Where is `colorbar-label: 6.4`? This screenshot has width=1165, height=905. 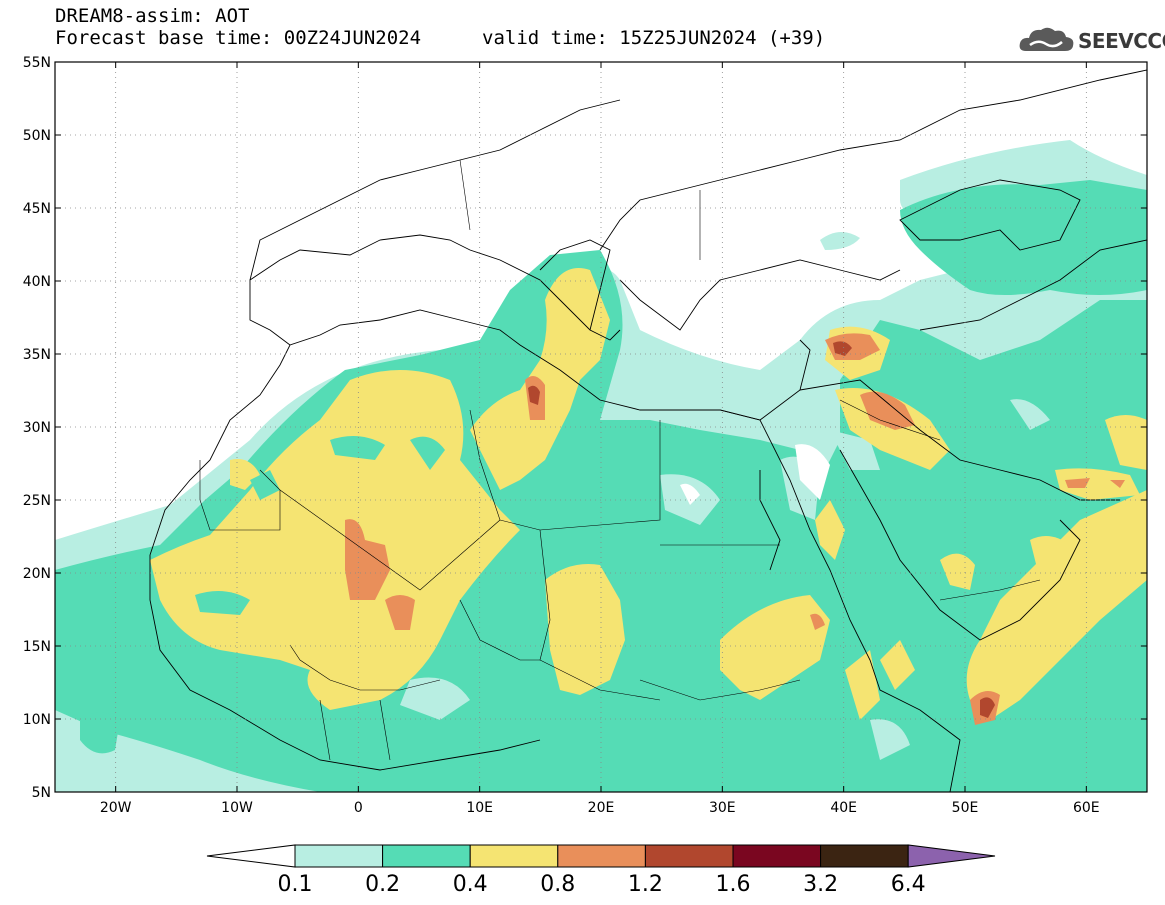 colorbar-label: 6.4 is located at coordinates (908, 884).